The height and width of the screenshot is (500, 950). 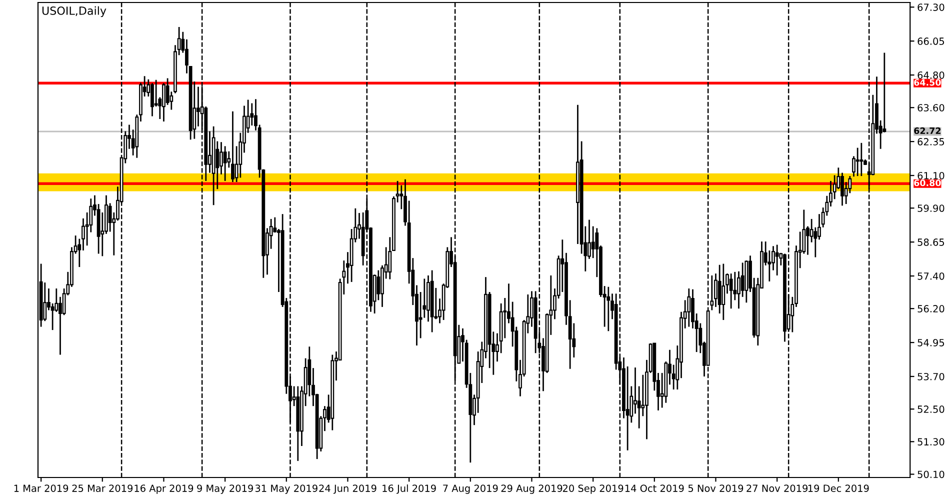 What do you see at coordinates (927, 183) in the screenshot?
I see `ref-line-label: 60.80` at bounding box center [927, 183].